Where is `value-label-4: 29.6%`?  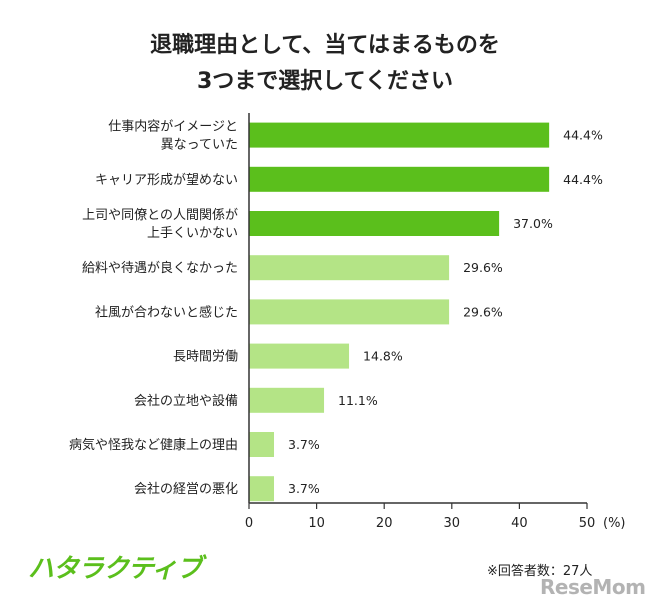
value-label-4: 29.6% is located at coordinates (483, 311).